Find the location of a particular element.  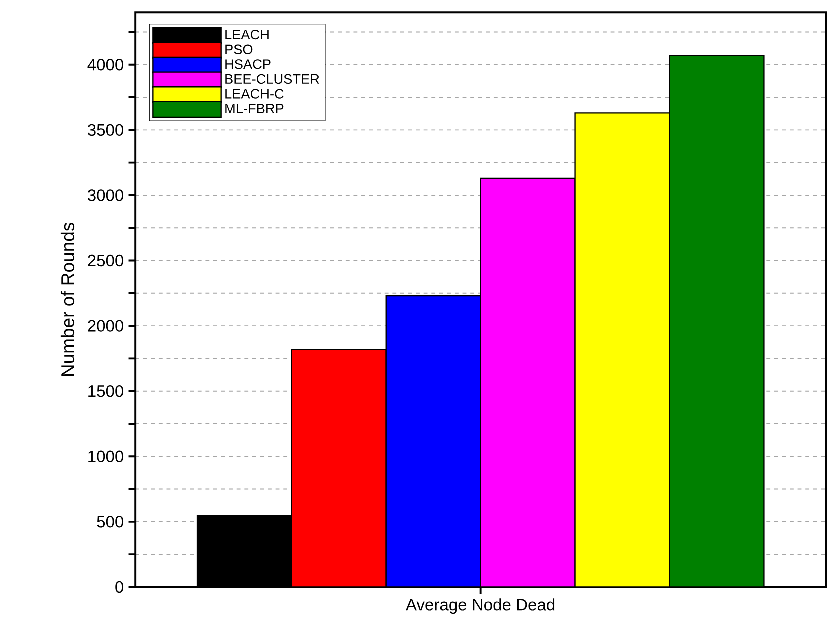

x-tick-label: Average Node Dead is located at coordinates (480, 606).